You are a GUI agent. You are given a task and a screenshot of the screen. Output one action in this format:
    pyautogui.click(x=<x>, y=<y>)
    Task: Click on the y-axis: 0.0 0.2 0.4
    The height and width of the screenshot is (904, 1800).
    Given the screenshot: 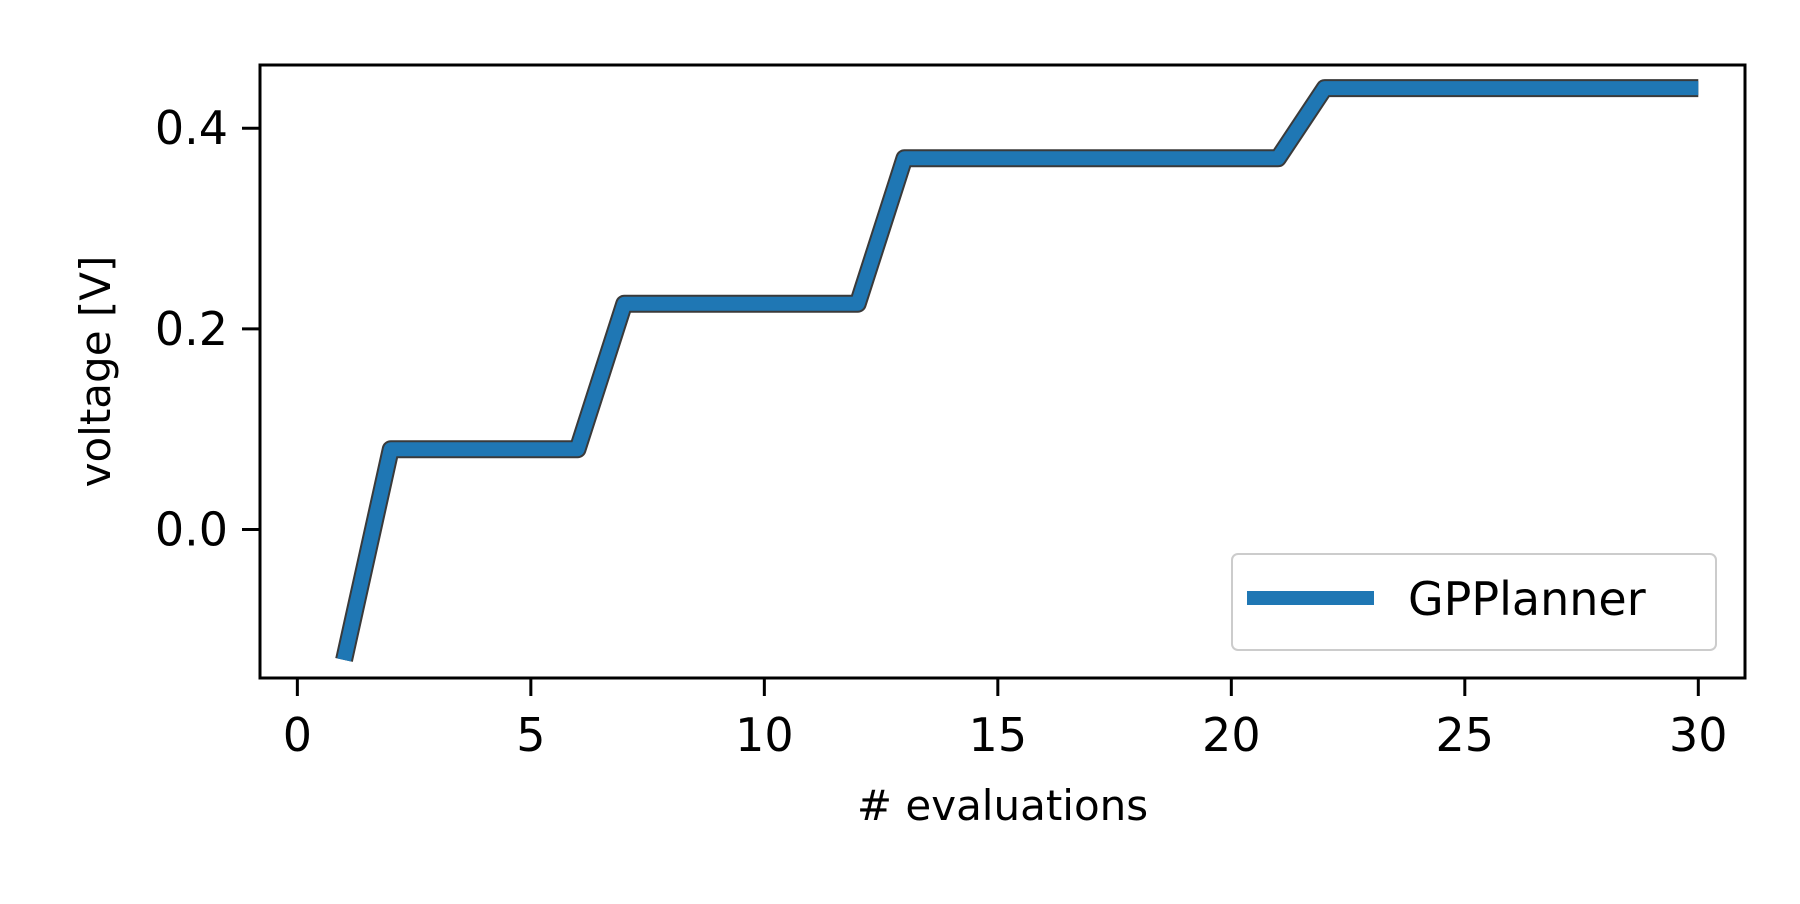 What is the action you would take?
    pyautogui.click(x=207, y=329)
    